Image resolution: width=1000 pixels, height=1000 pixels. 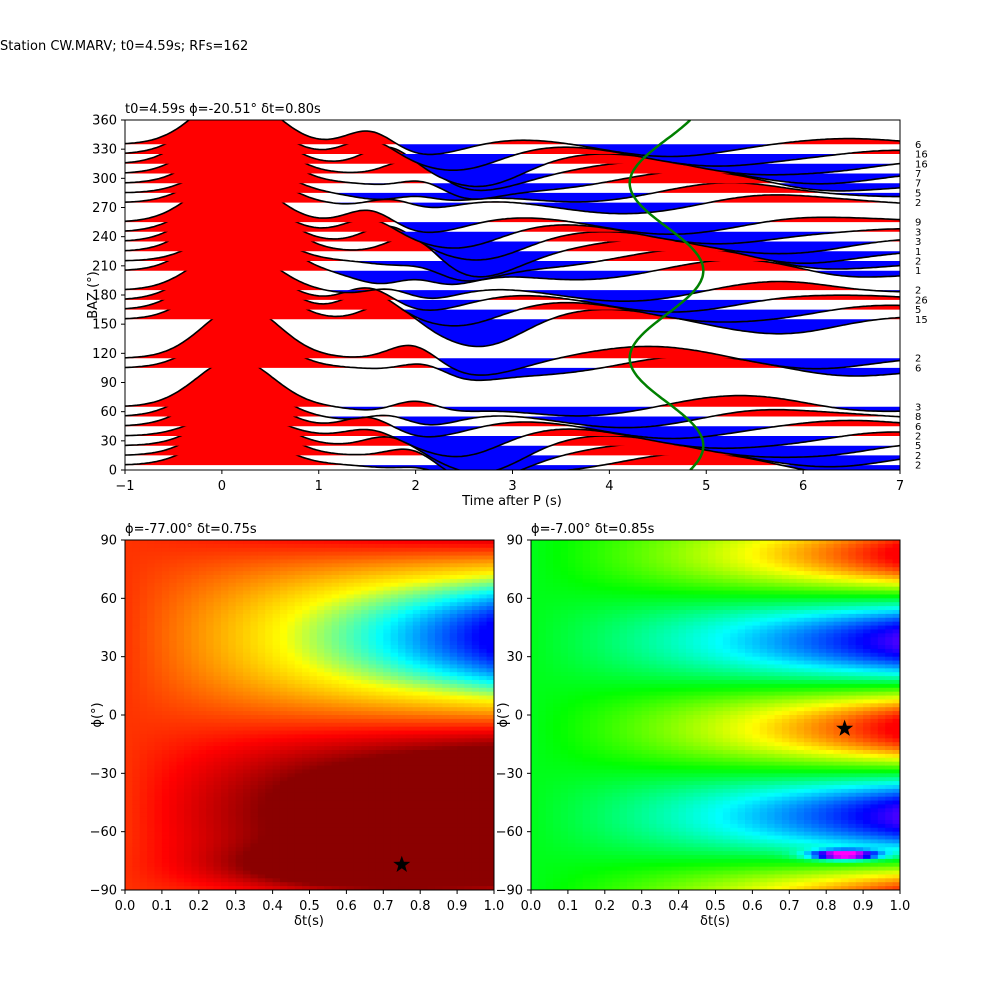 I want to click on x-tick-label: 0.1, so click(x=162, y=906).